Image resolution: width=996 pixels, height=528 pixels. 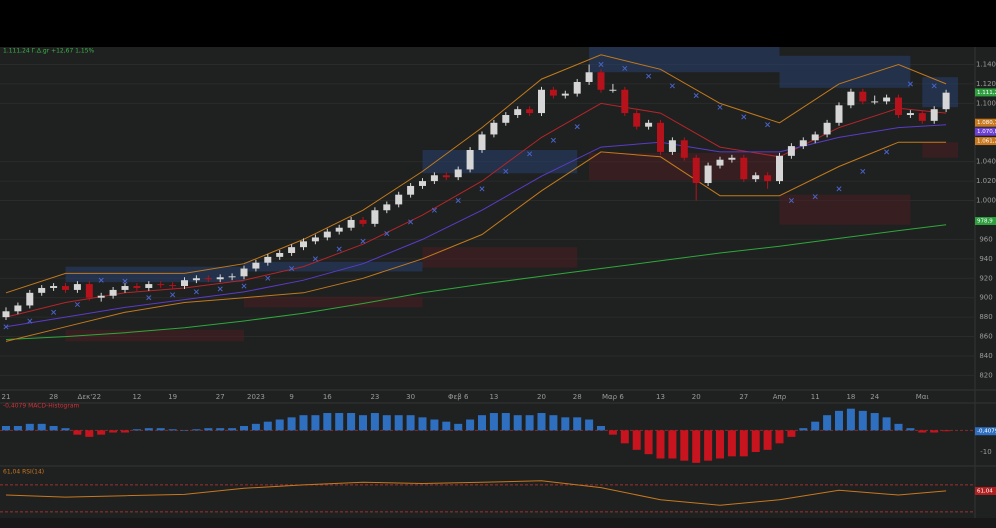 What do you see at coordinates (985, 431) in the screenshot?
I see `macd-tag` at bounding box center [985, 431].